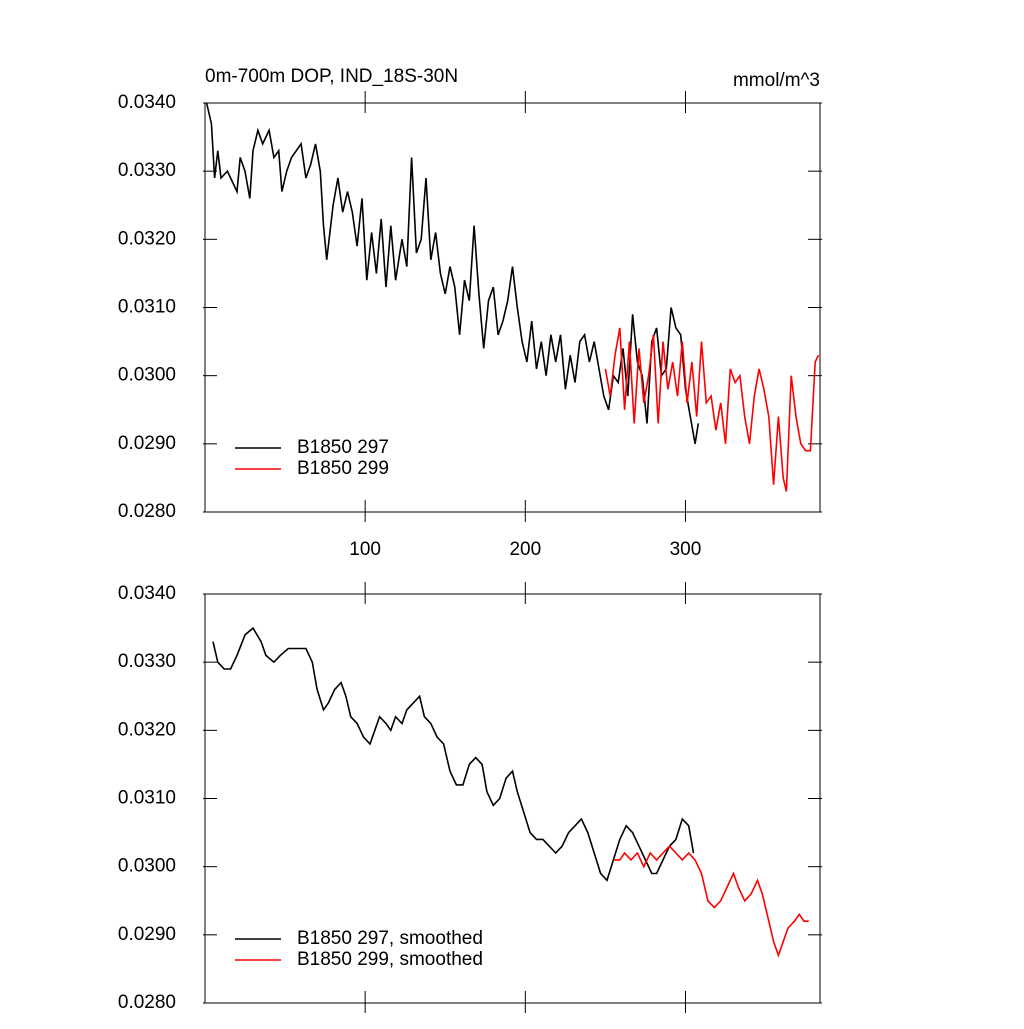 Image resolution: width=1024 pixels, height=1029 pixels. I want to click on x-tick-label: 100, so click(365, 549).